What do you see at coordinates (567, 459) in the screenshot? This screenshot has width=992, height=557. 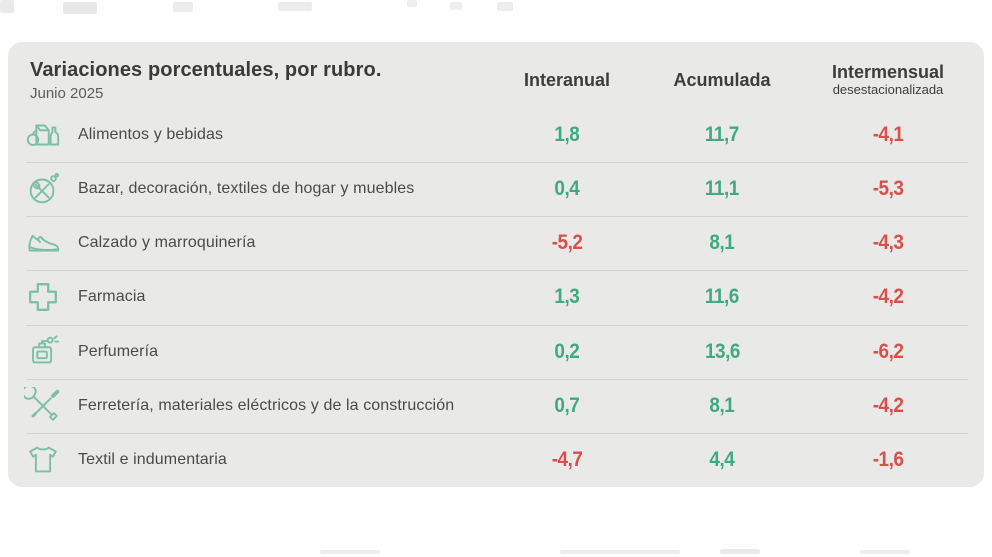 I see `interanual-value: -4,7` at bounding box center [567, 459].